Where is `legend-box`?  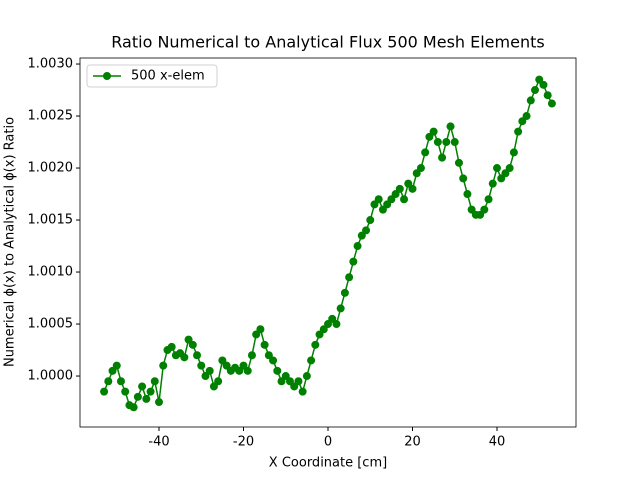 legend-box is located at coordinates (152, 76).